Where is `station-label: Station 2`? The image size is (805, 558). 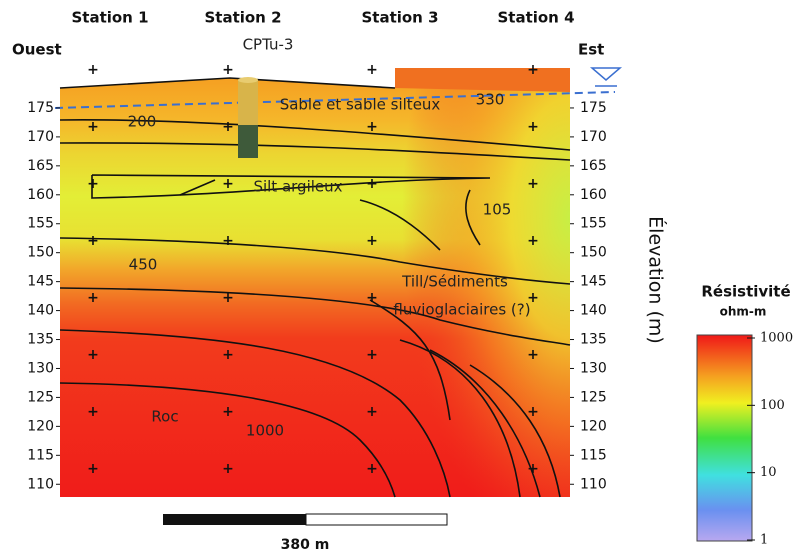 station-label: Station 2 is located at coordinates (242, 18).